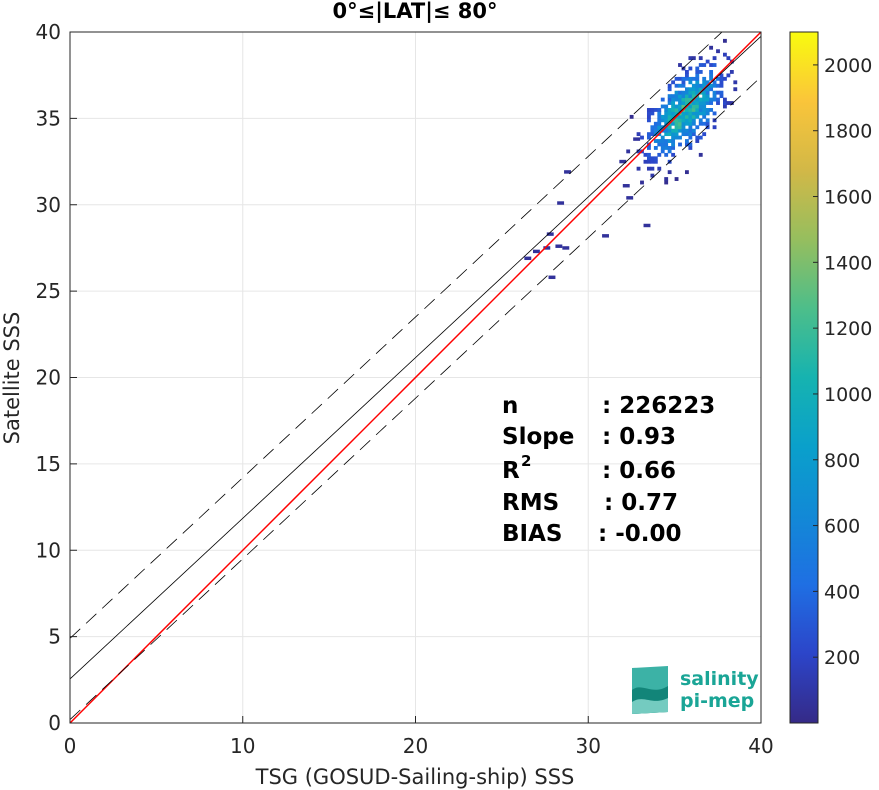 The width and height of the screenshot is (879, 790). What do you see at coordinates (12, 378) in the screenshot?
I see `y-axis-label: Satellite SSS` at bounding box center [12, 378].